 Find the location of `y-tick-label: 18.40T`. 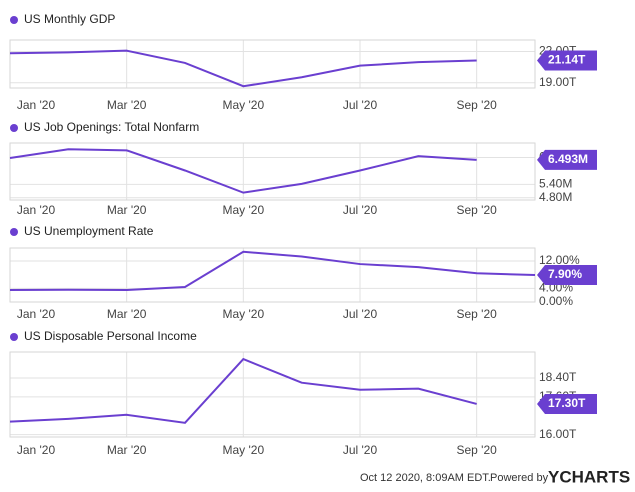

y-tick-label: 18.40T is located at coordinates (558, 377).